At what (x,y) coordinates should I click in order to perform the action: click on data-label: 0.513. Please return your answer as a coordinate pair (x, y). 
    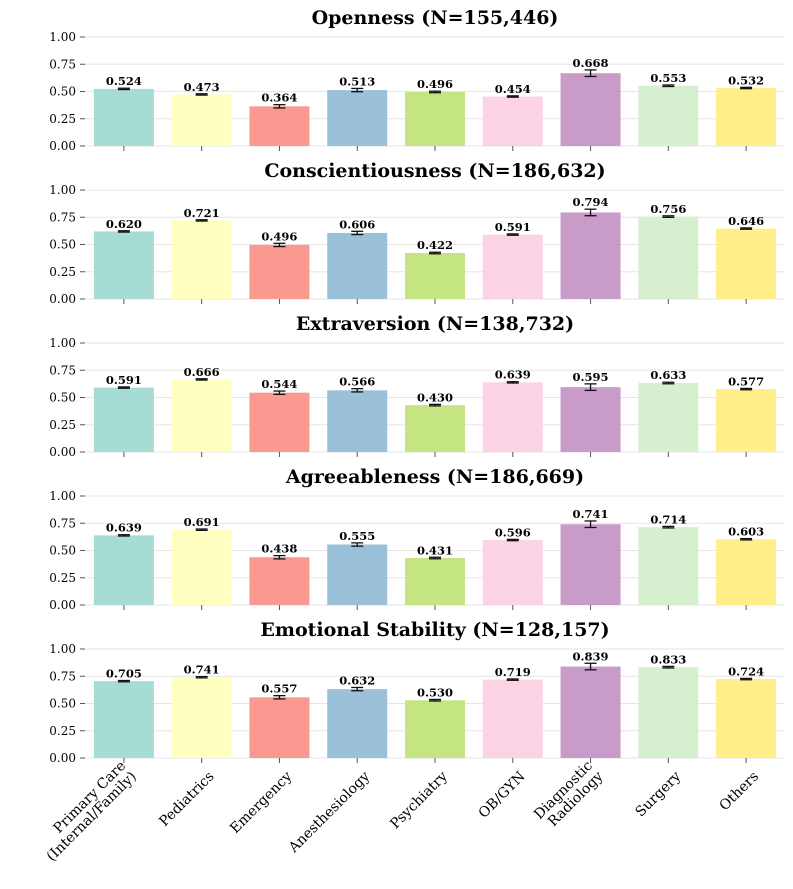
    Looking at the image, I should click on (357, 81).